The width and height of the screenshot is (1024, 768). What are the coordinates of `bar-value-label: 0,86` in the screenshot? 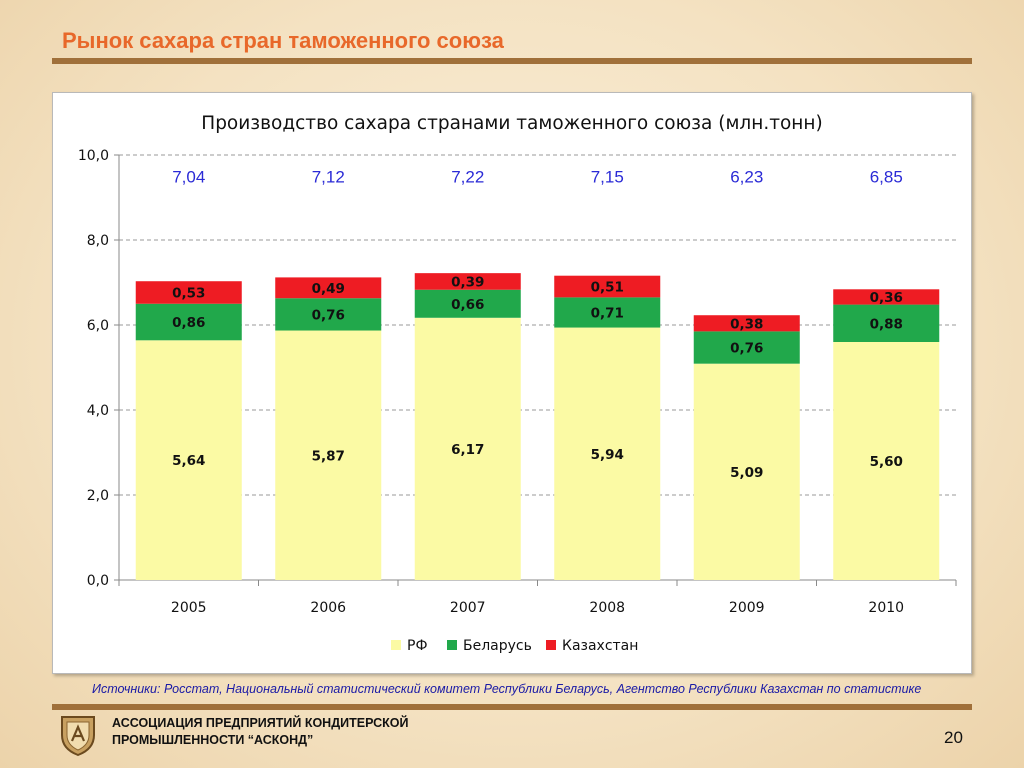 It's located at (188, 323).